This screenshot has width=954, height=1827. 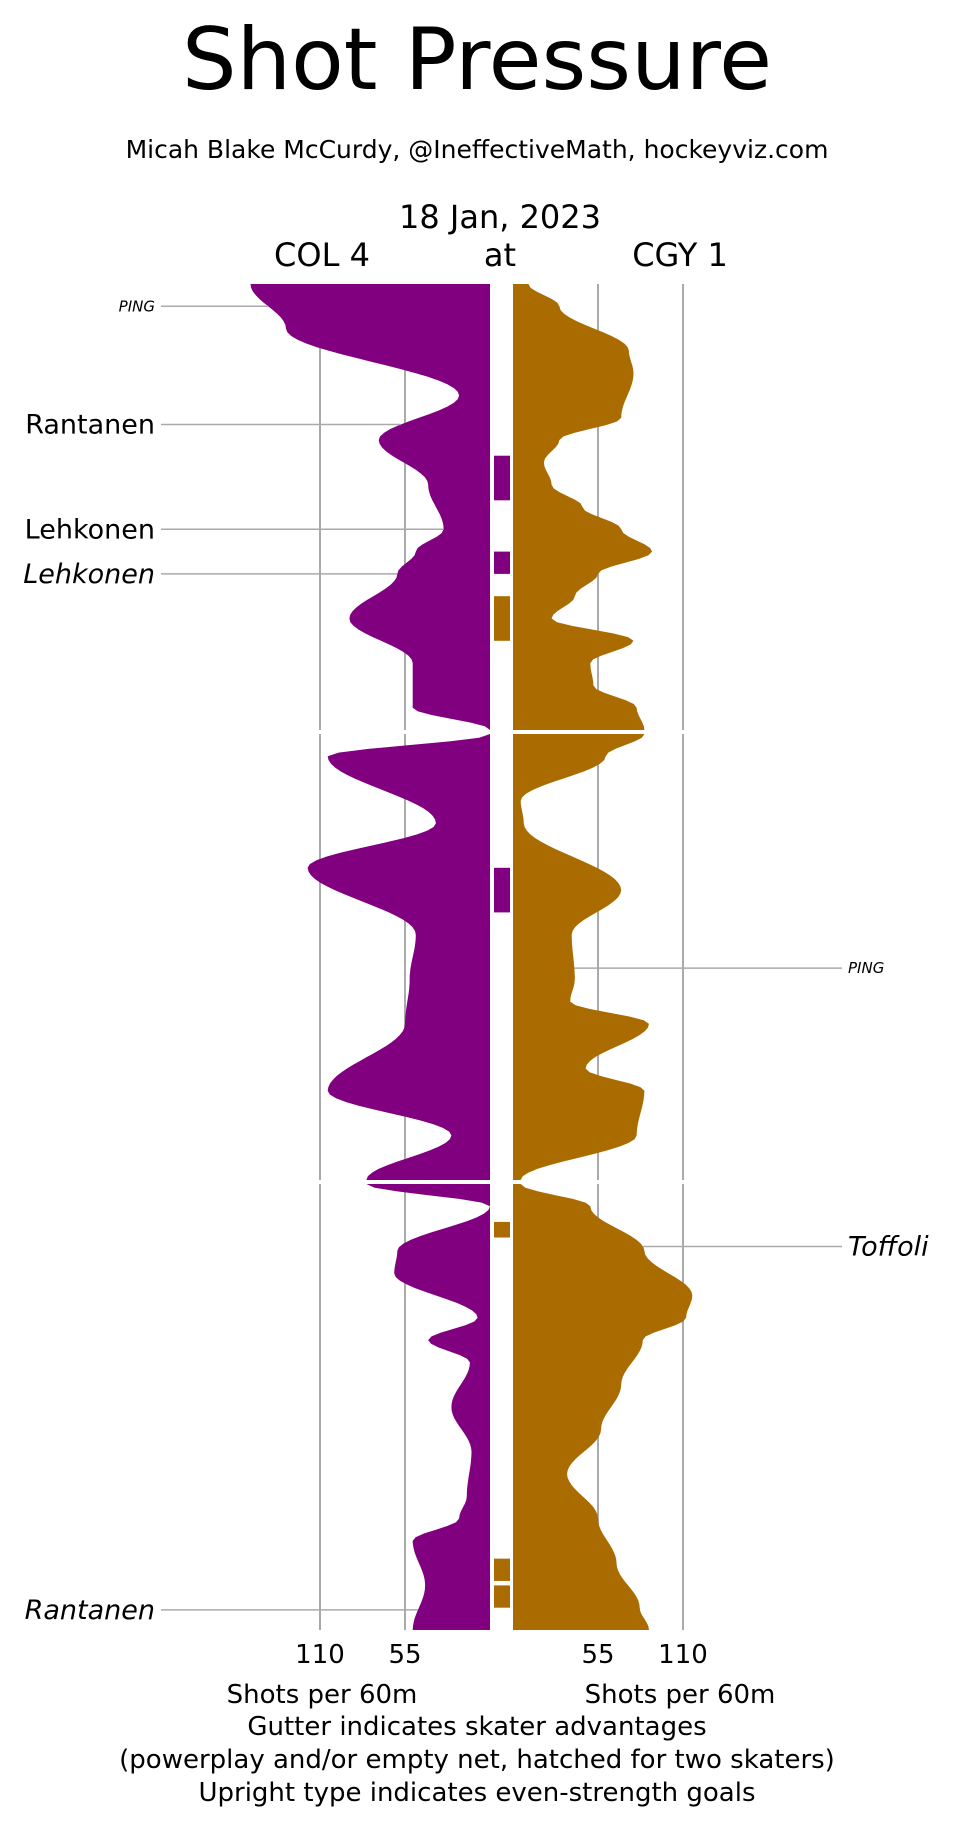 What do you see at coordinates (683, 1655) in the screenshot?
I see `xtick-label-home-110: 110` at bounding box center [683, 1655].